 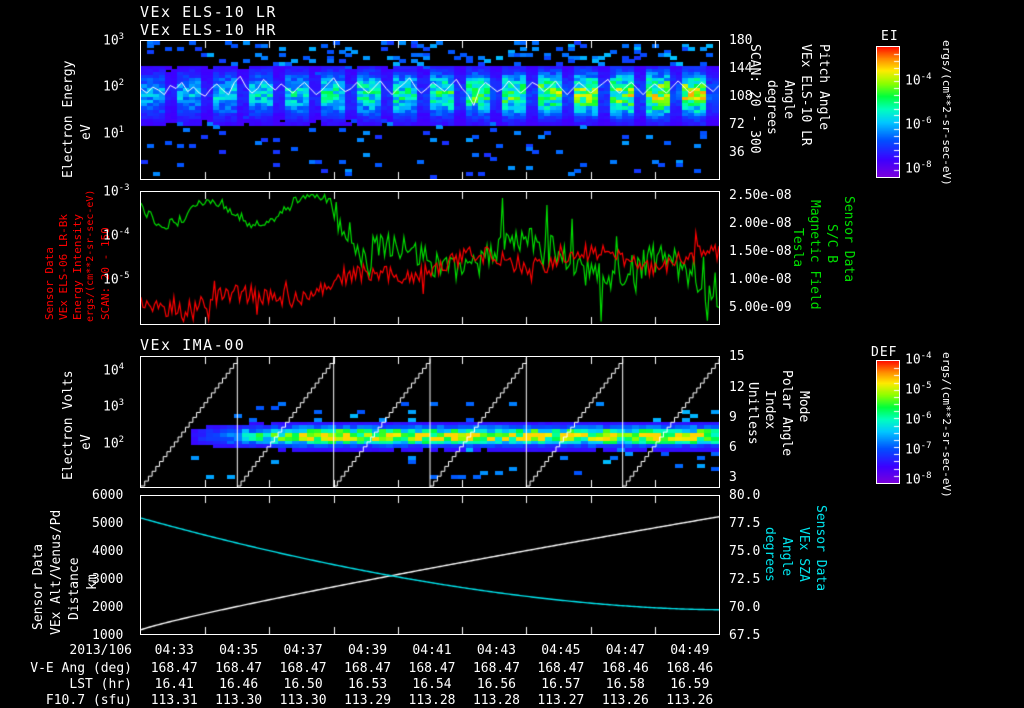 I want to click on panel3-right-axis-label-4: Unitless, so click(x=752, y=413).